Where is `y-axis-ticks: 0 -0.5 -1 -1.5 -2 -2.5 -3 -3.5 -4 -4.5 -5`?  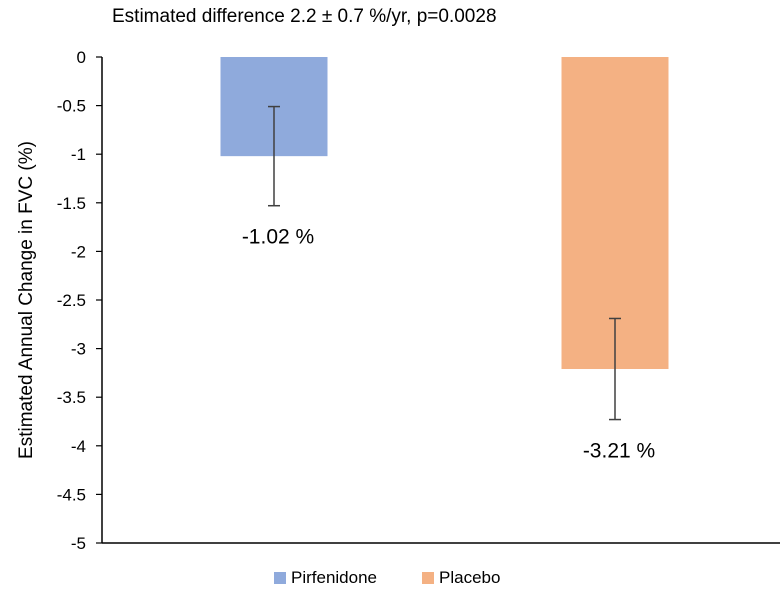
y-axis-ticks: 0 -0.5 -1 -1.5 -2 -2.5 -3 -3.5 -4 -4.5 -5 is located at coordinates (79, 300).